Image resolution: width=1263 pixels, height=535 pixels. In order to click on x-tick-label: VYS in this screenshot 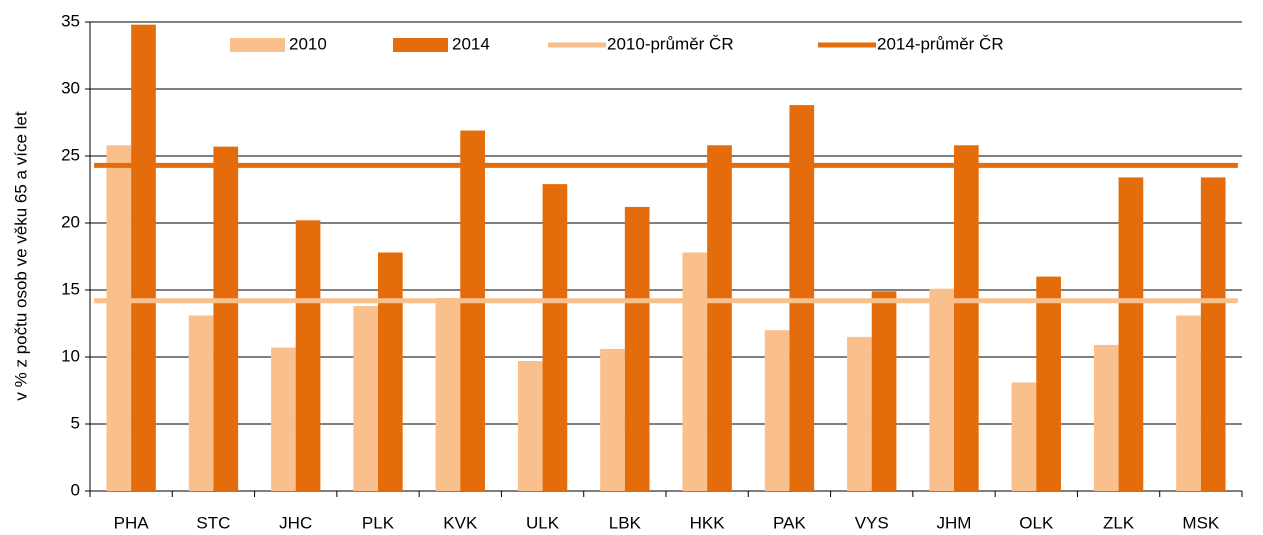, I will do `click(872, 522)`.